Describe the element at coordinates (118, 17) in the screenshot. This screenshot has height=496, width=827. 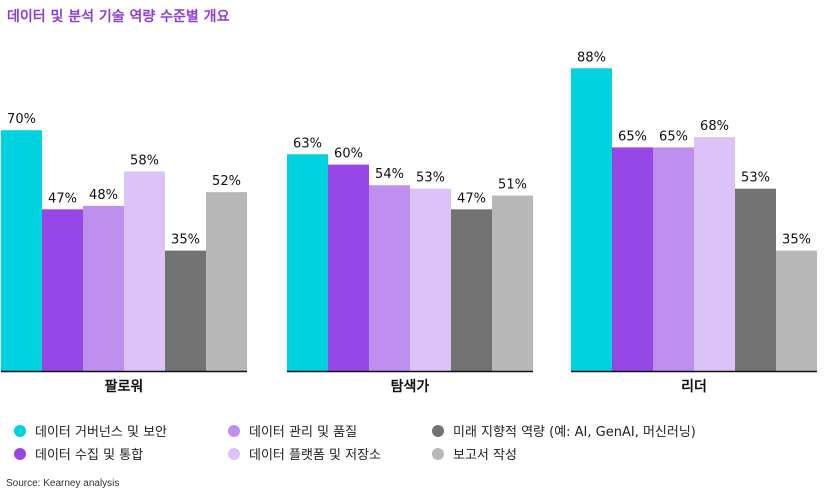
I see `chart-title: 데이터 및 분석 기술 역량 수준별 개요` at that location.